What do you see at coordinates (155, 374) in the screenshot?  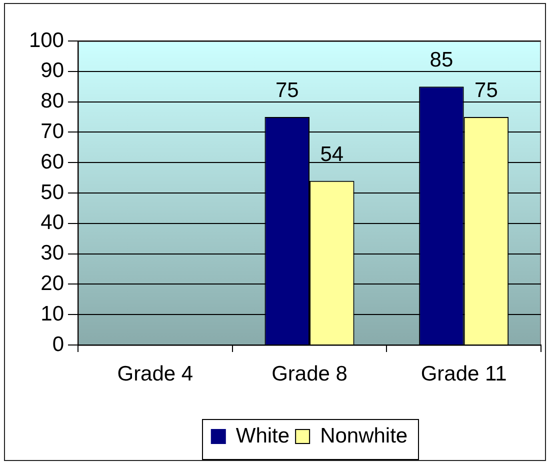 I see `x-tick-label: Grade 4` at bounding box center [155, 374].